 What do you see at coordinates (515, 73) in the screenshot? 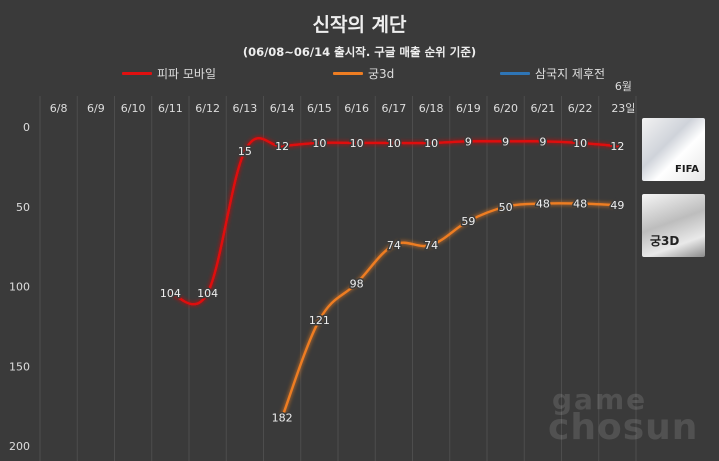
I see `legend-swatch-samgukji` at bounding box center [515, 73].